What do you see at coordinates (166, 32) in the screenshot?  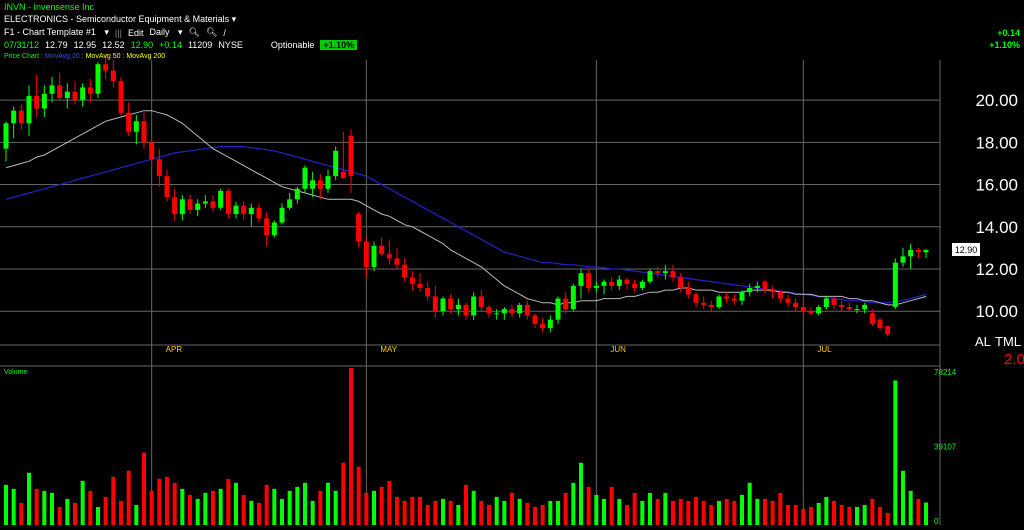 I see `period-select: Daily ▾` at bounding box center [166, 32].